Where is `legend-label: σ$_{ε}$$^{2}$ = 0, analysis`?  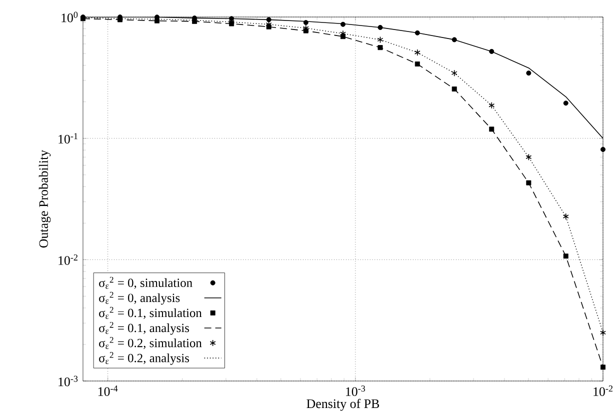 legend-label: σ$_{ε}$$^{2}$ = 0, analysis is located at coordinates (139, 298).